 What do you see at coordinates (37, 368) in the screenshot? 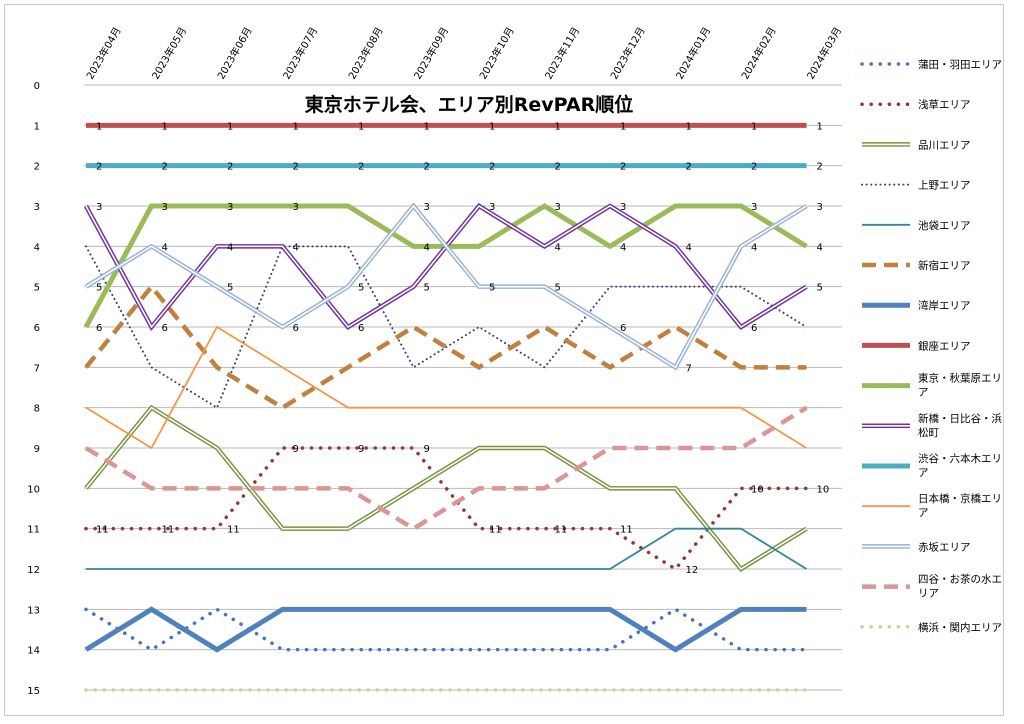
I see `y-tick-label: 7` at bounding box center [37, 368].